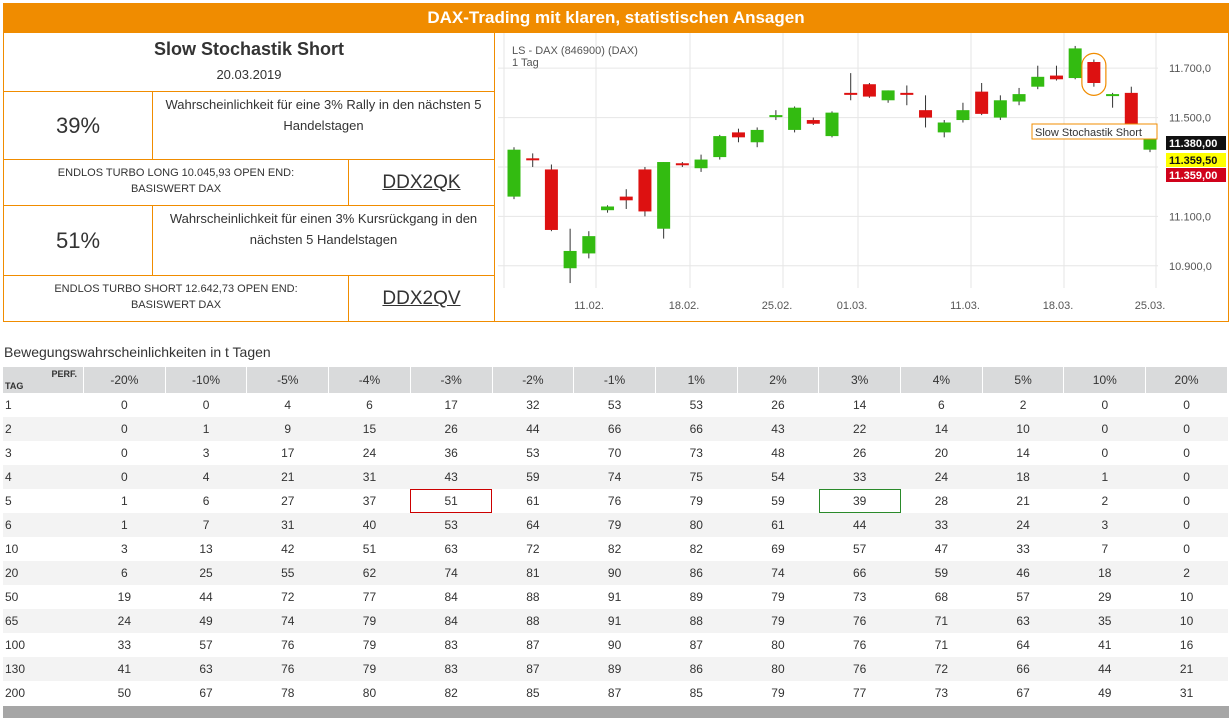  What do you see at coordinates (1088, 133) in the screenshot?
I see `annotation-label: Slow Stochastik Short` at bounding box center [1088, 133].